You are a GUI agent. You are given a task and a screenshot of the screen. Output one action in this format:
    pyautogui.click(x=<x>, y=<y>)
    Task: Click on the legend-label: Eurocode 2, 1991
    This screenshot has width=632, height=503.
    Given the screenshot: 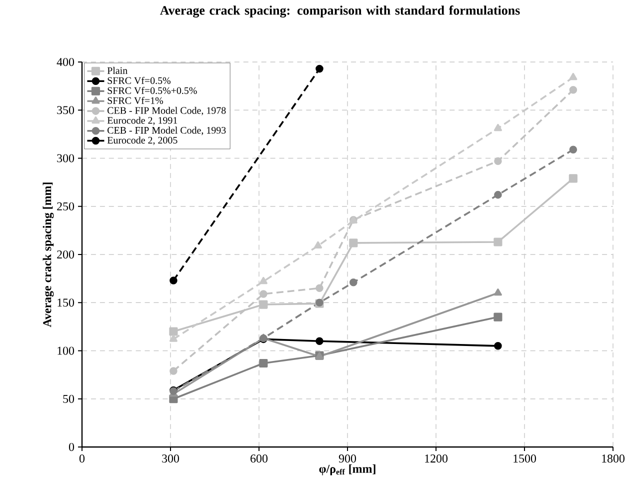 What is the action you would take?
    pyautogui.click(x=142, y=121)
    